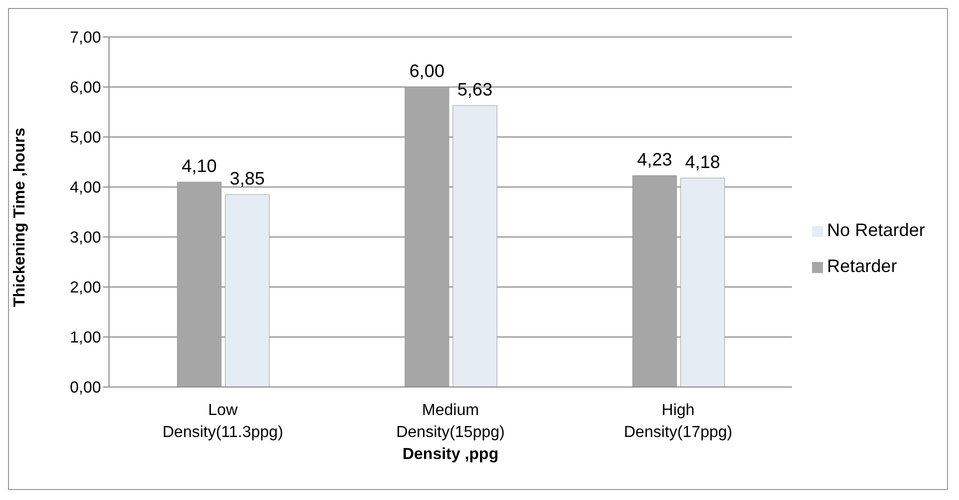 The image size is (959, 500). Describe the element at coordinates (86, 188) in the screenshot. I see `y-tick-label: 4,00` at that location.